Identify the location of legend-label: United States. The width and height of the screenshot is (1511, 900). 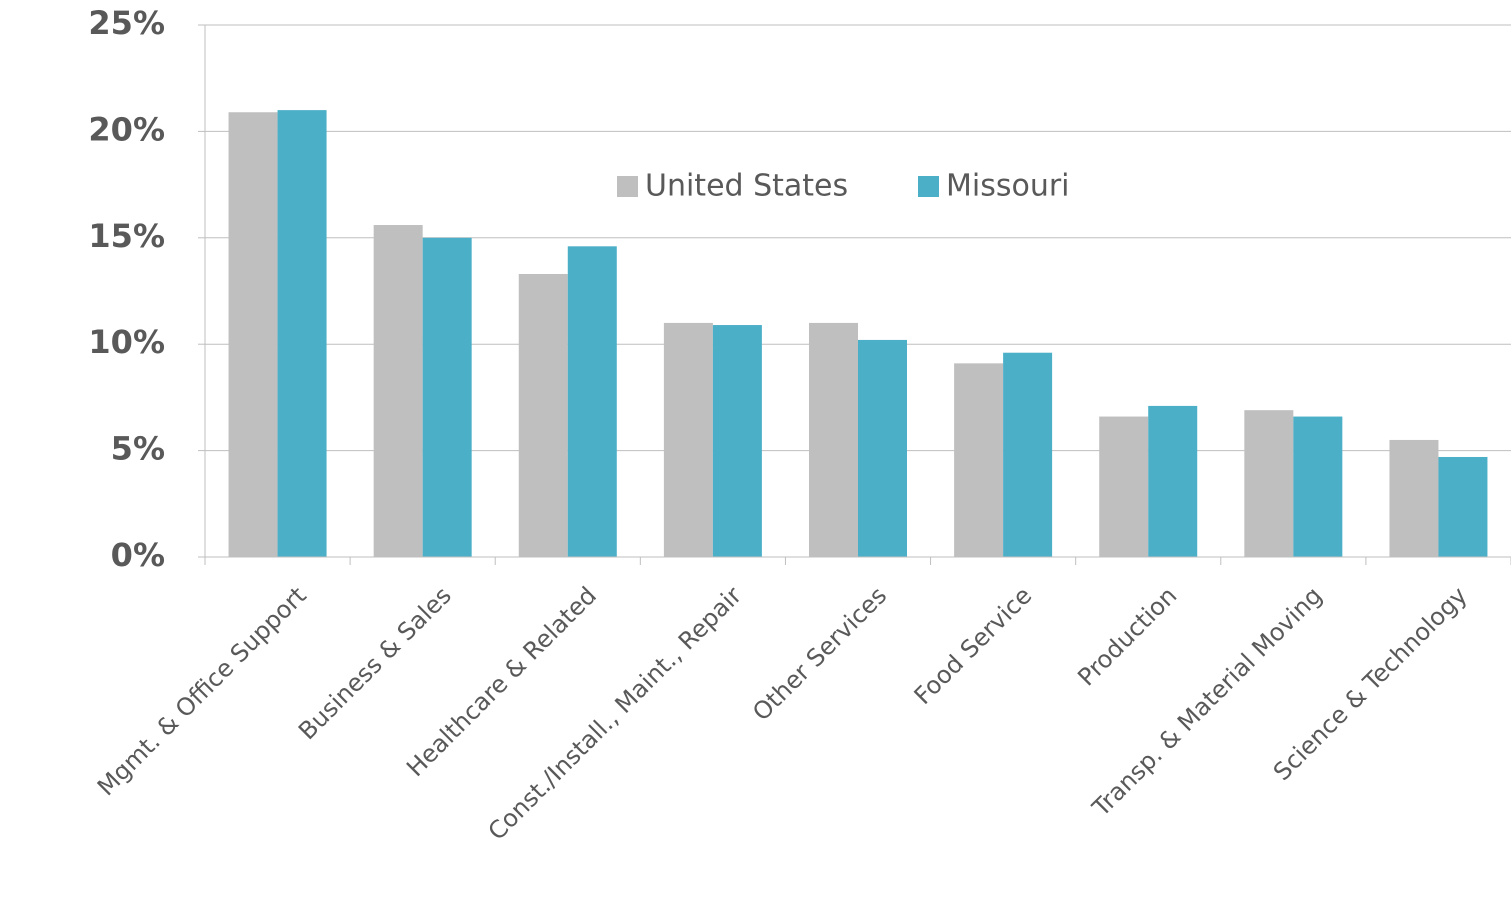
(746, 186).